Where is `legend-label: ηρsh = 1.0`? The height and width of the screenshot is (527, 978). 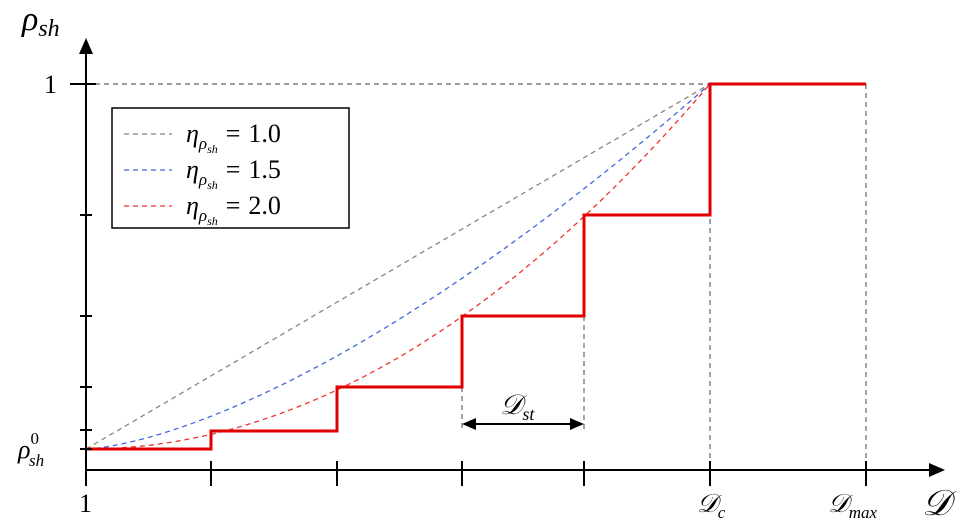
legend-label: ηρsh = 1.0 is located at coordinates (233, 137).